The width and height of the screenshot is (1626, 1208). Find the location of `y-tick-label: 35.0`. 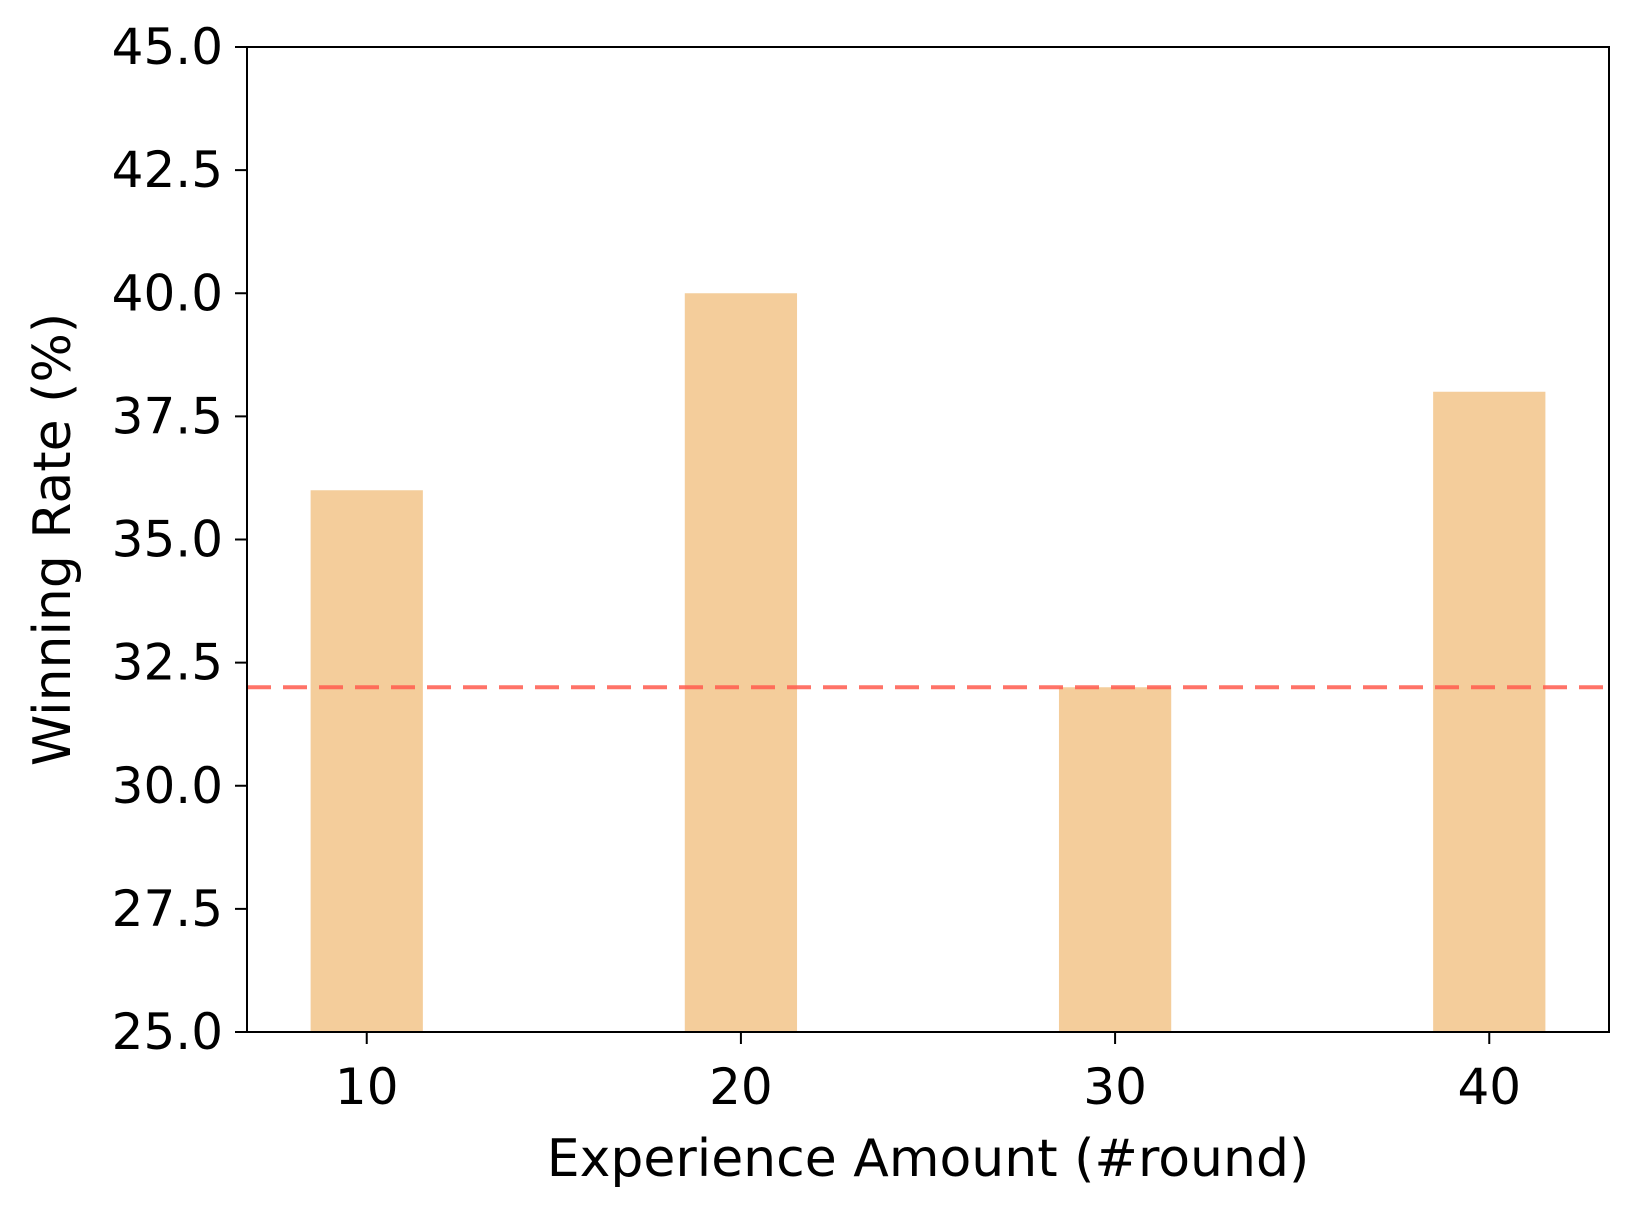

y-tick-label: 35.0 is located at coordinates (167, 540).